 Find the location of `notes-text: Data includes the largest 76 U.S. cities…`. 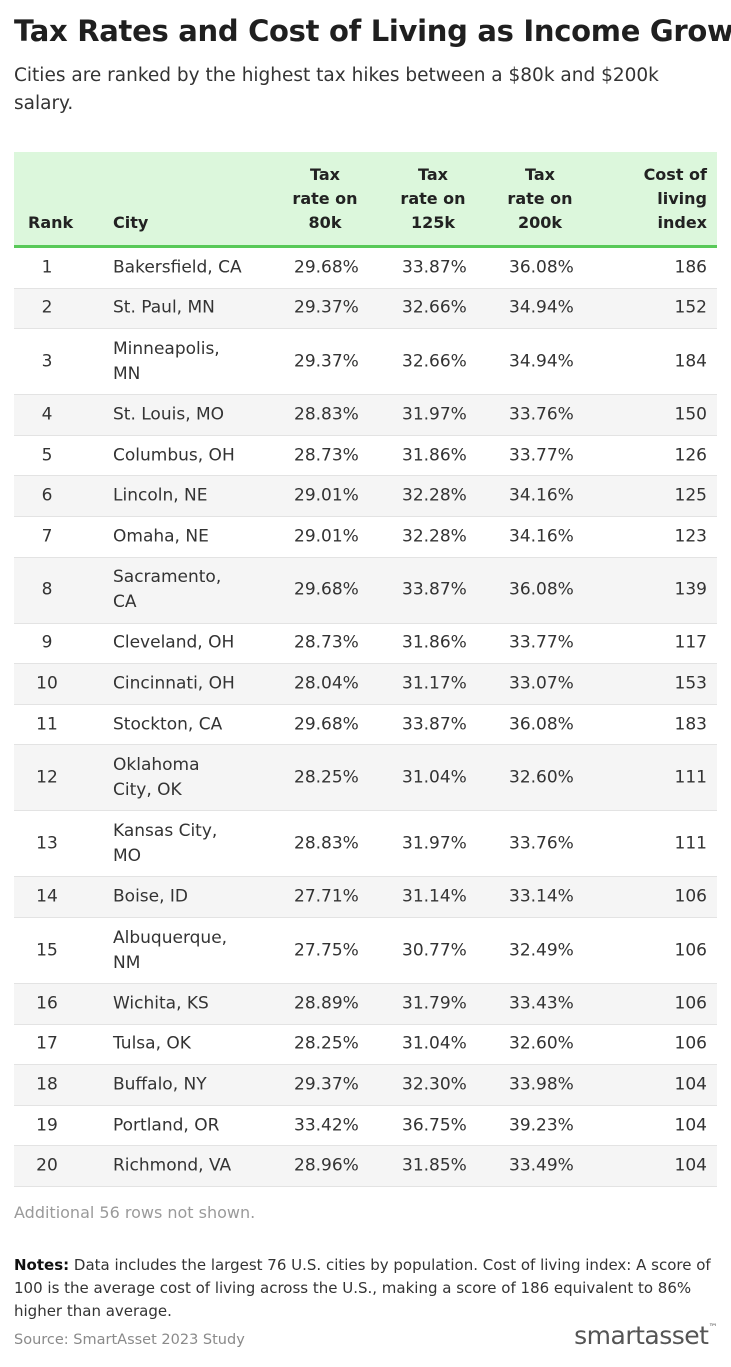

notes-text: Data includes the largest 76 U.S. cities… is located at coordinates (362, 1288).